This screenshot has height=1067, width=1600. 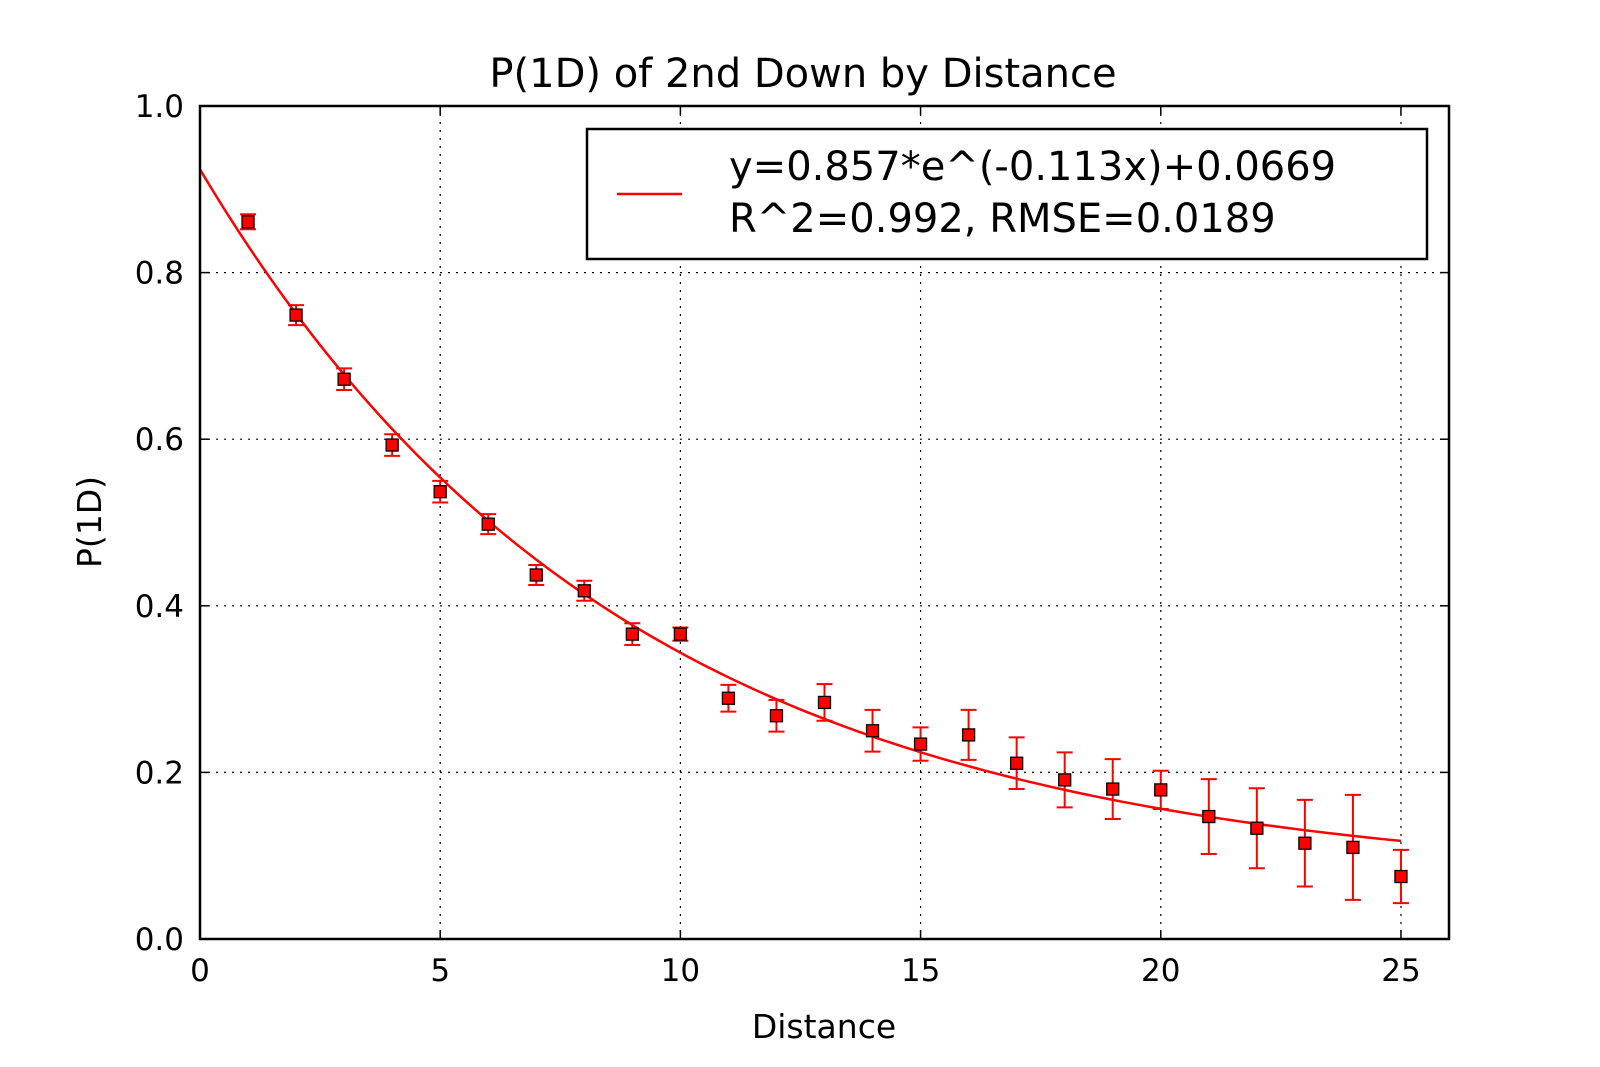 I want to click on y-tick-label: 1.0, so click(x=159, y=107).